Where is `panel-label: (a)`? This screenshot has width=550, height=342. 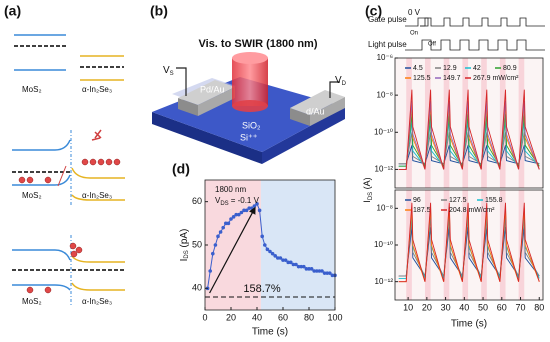 panel-label: (a) is located at coordinates (12, 11).